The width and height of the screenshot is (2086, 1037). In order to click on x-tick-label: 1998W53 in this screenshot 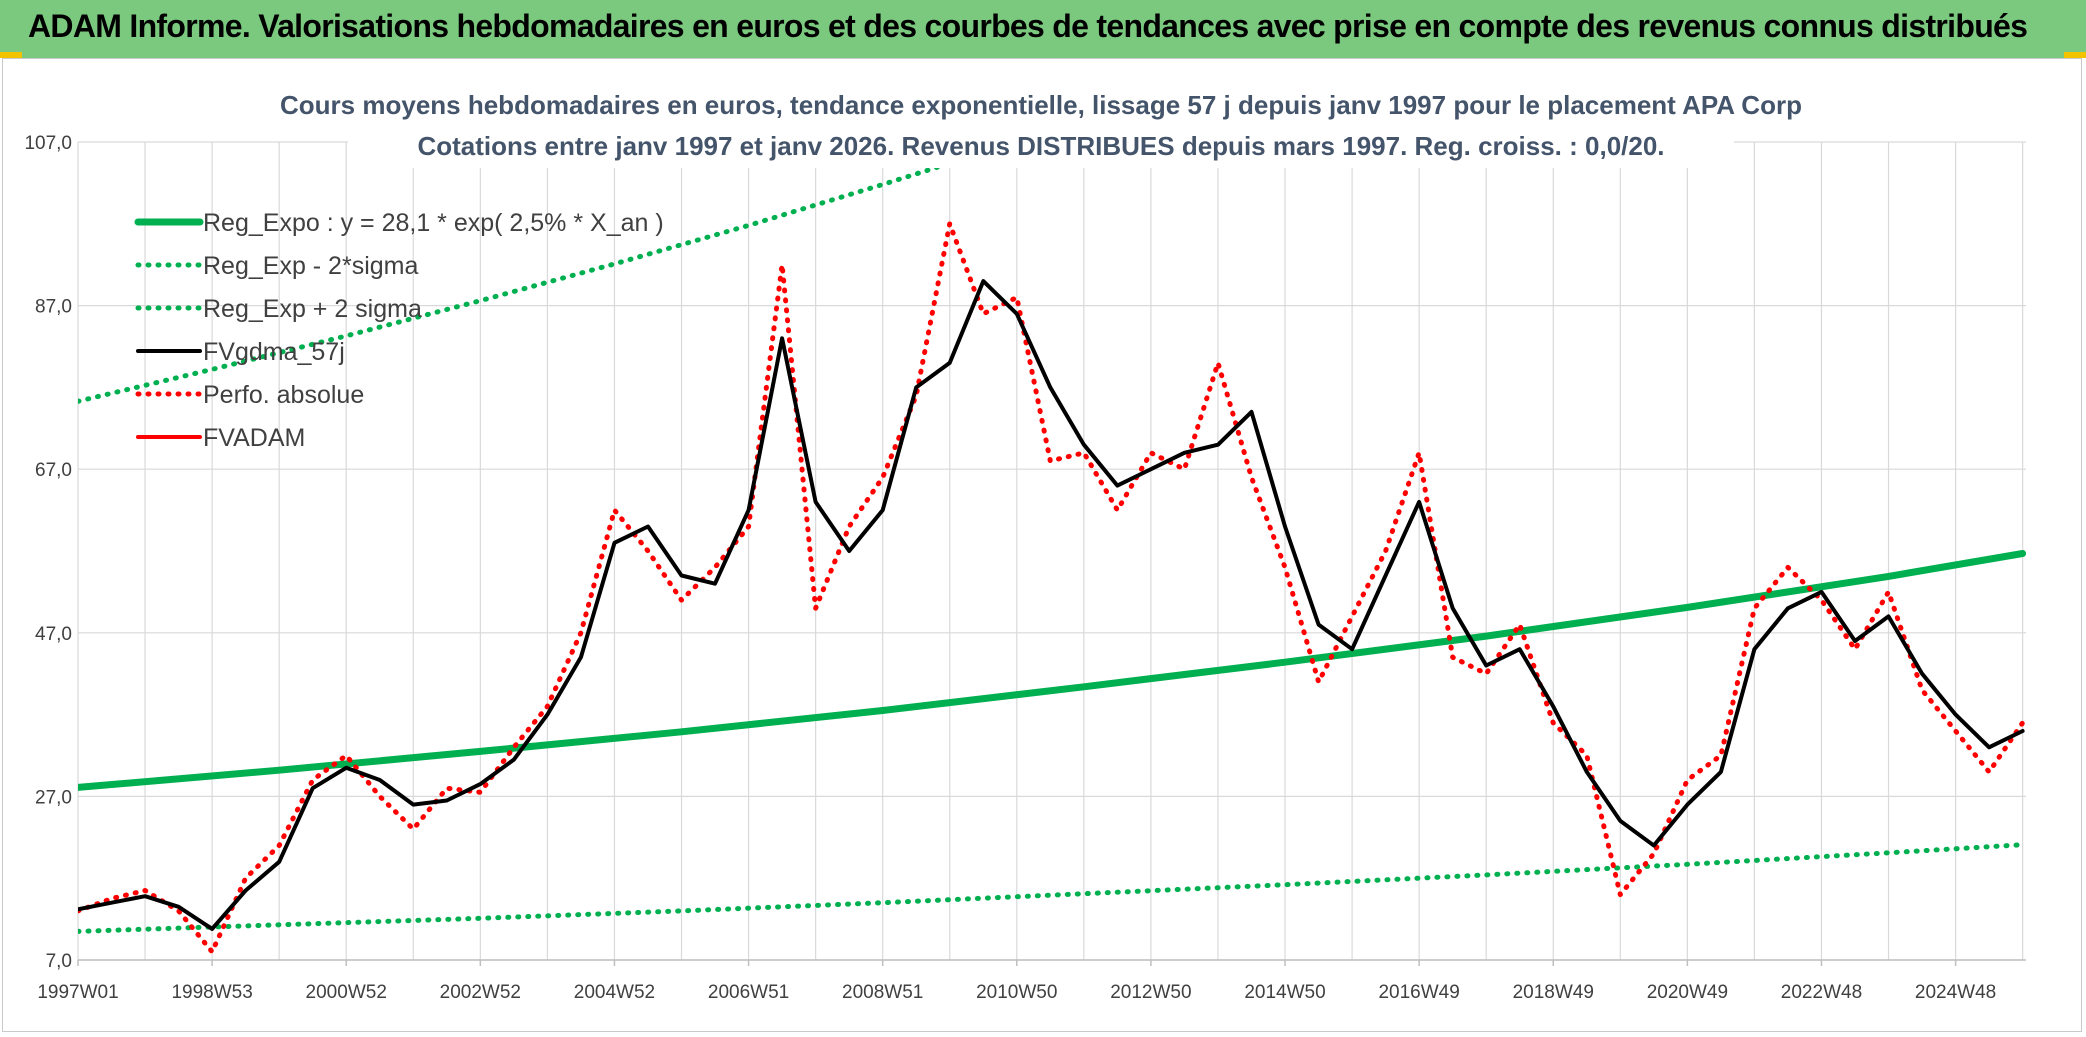, I will do `click(211, 992)`.